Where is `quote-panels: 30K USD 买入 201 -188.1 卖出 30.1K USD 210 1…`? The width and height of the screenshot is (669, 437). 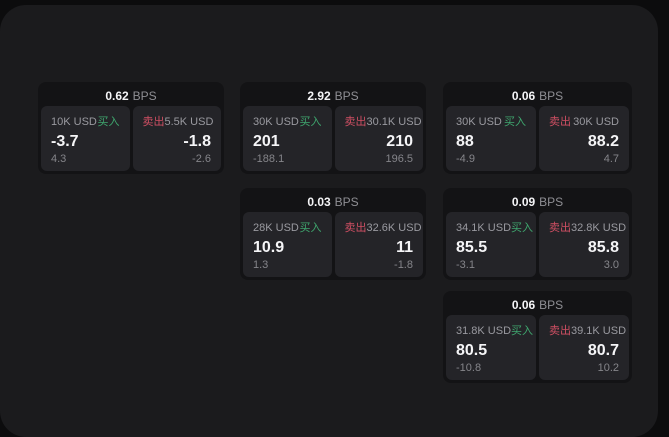 quote-panels: 30K USD 买入 201 -188.1 卖出 30.1K USD 210 1… is located at coordinates (333, 138).